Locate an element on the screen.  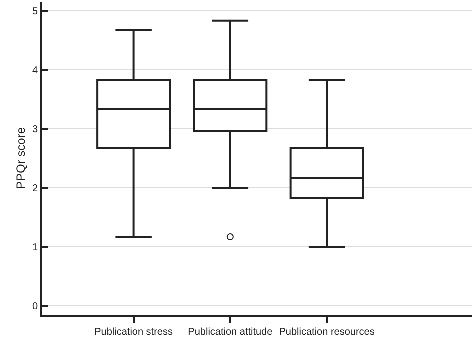
y-axis-title: PPQr score is located at coordinates (21, 158).